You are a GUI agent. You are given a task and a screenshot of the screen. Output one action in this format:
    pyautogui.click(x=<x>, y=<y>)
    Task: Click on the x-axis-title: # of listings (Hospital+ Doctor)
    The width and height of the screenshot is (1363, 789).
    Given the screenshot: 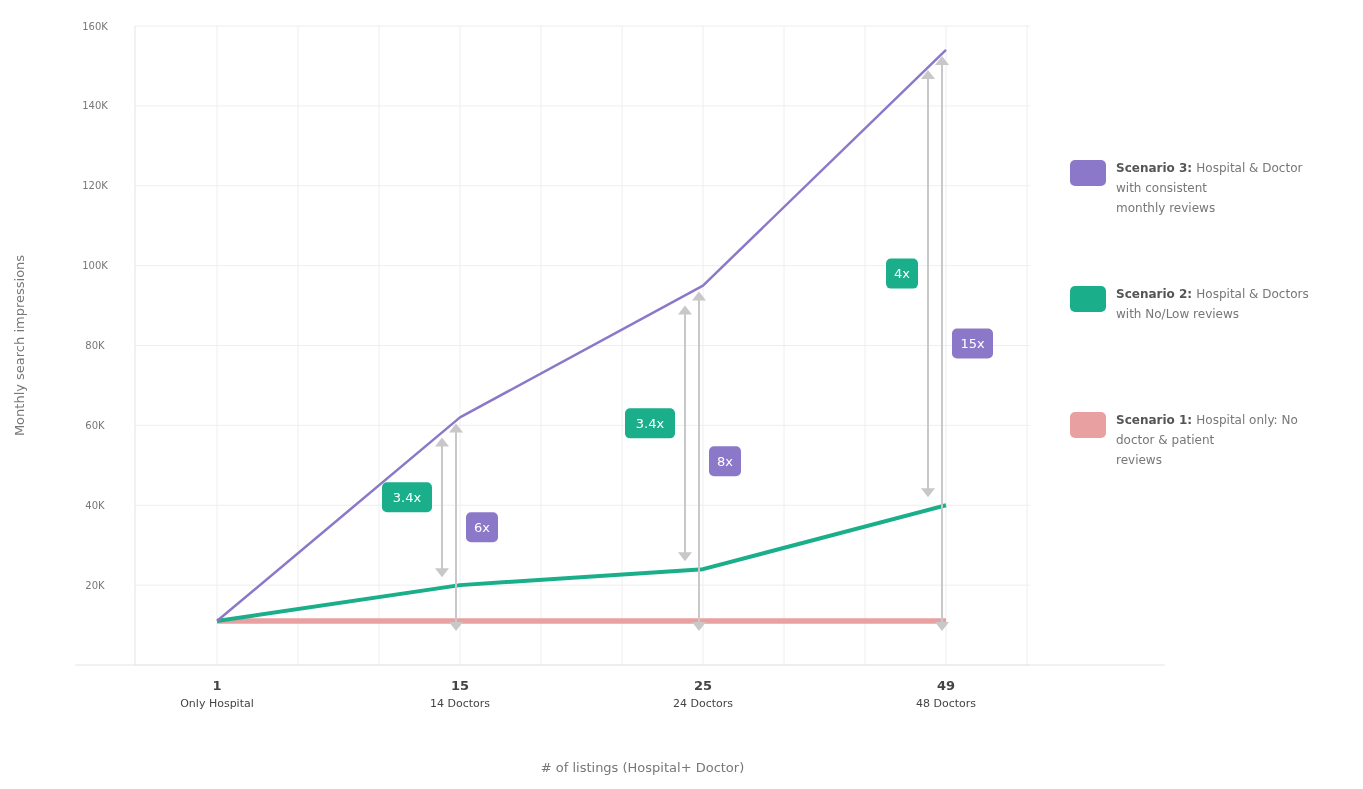 What is the action you would take?
    pyautogui.click(x=642, y=767)
    